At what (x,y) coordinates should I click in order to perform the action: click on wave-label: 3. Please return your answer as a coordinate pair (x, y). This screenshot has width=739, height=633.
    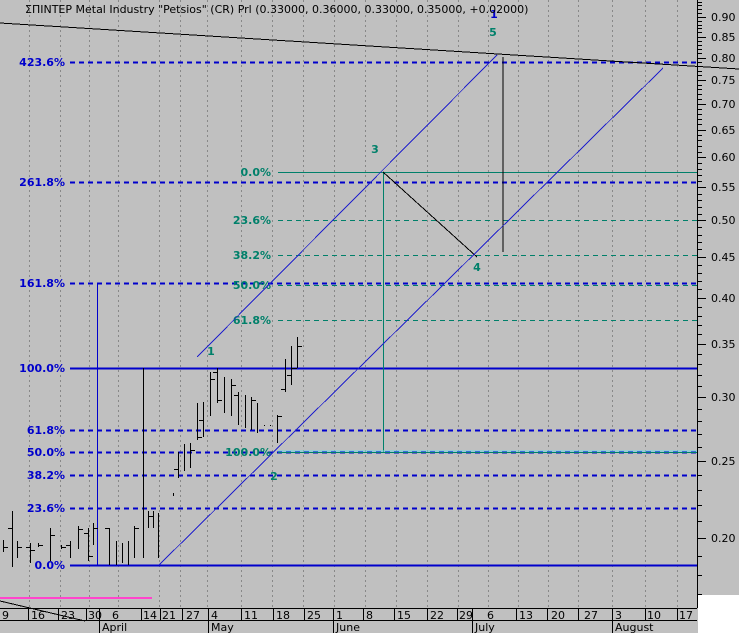
    Looking at the image, I should click on (375, 149).